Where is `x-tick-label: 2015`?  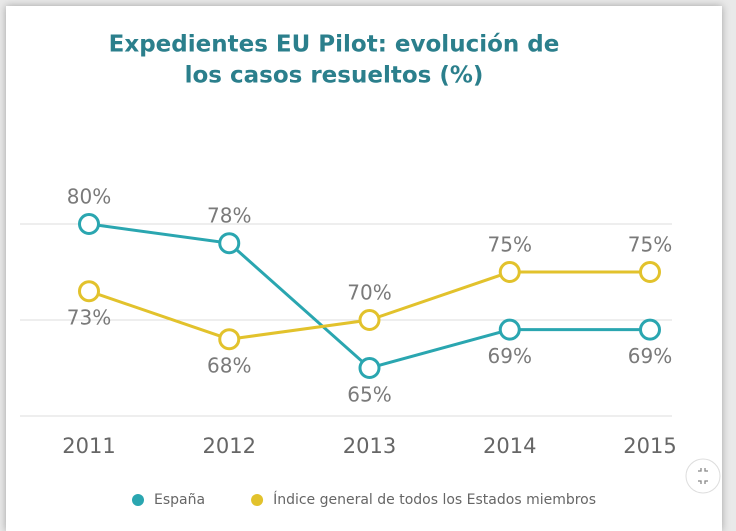
x-tick-label: 2015 is located at coordinates (649, 446).